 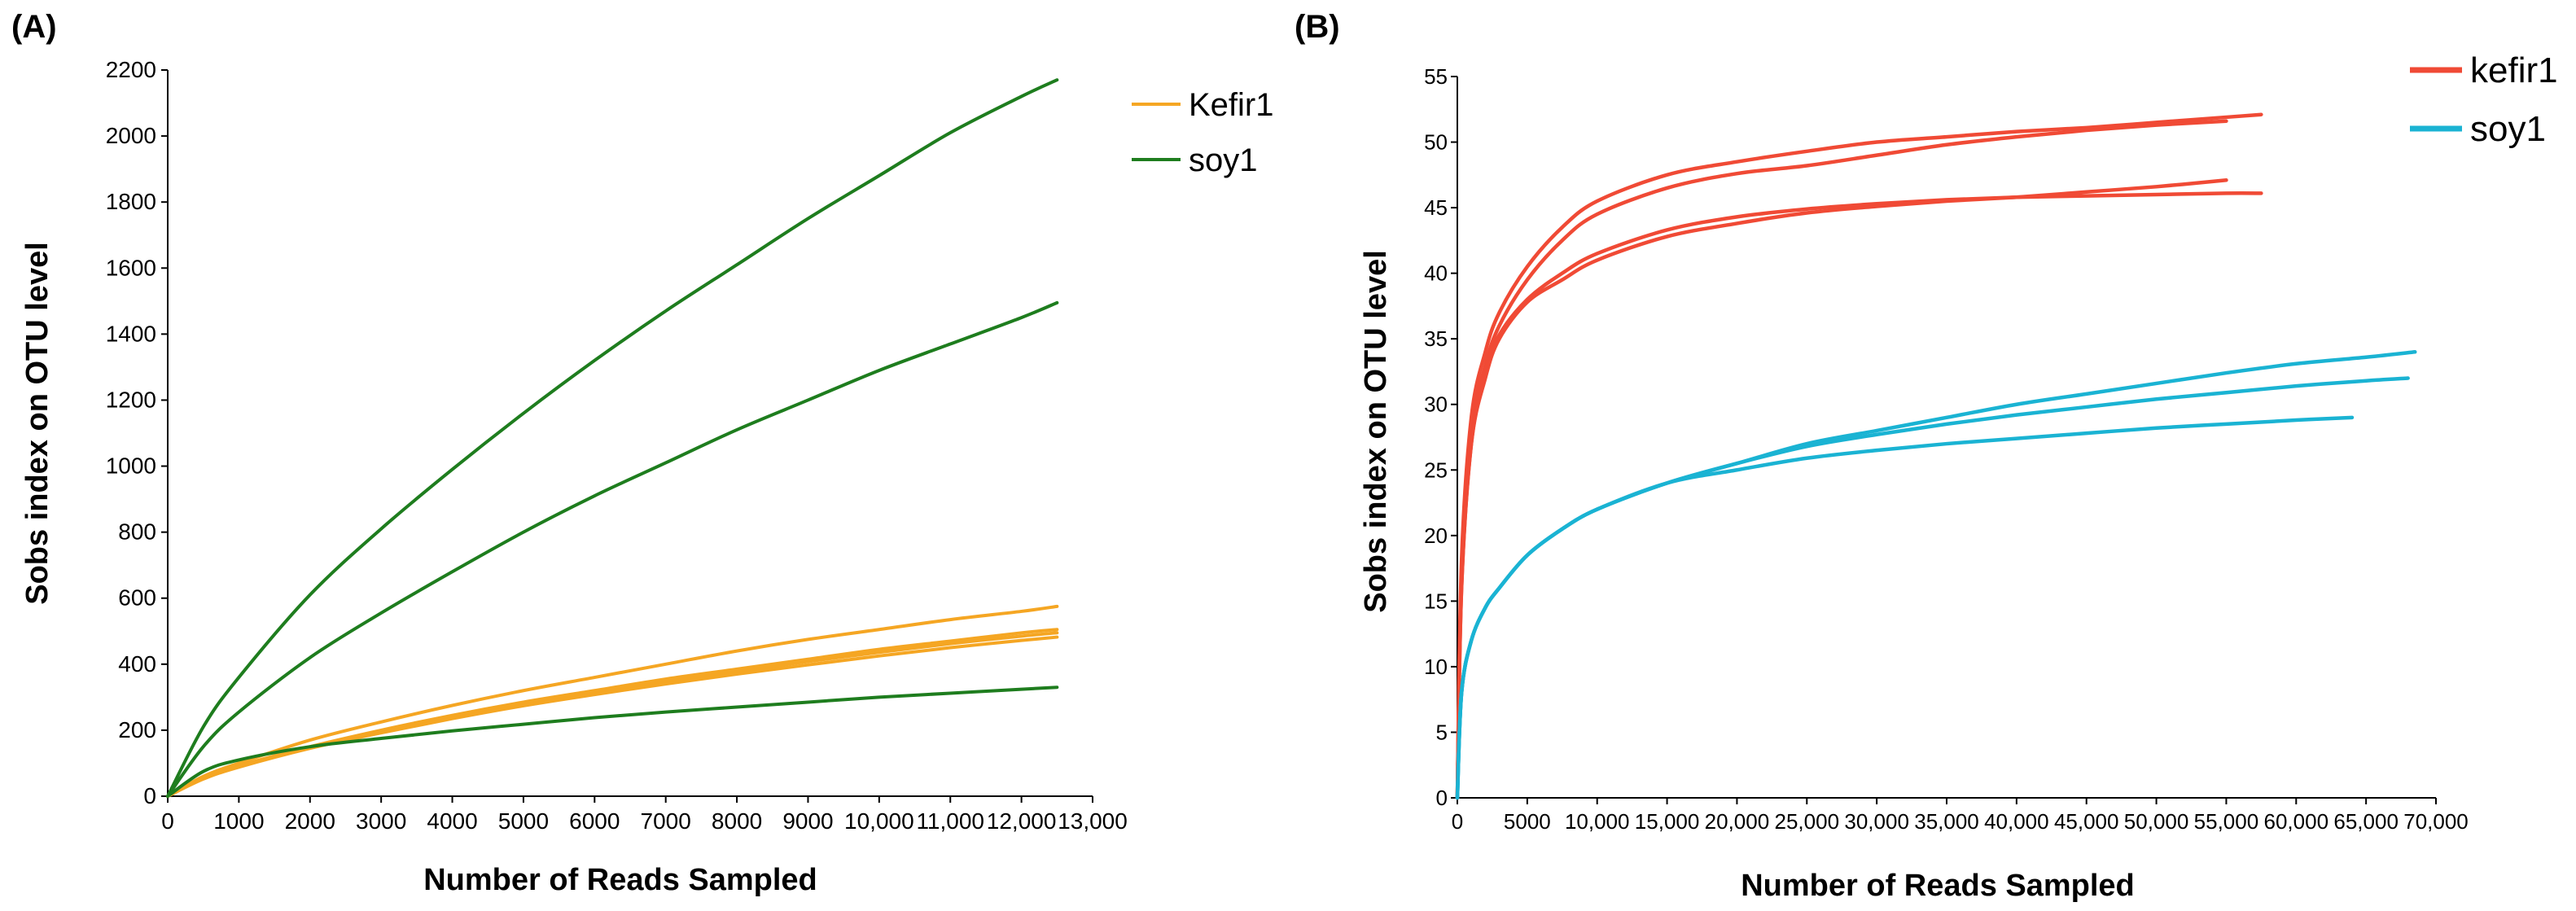 What do you see at coordinates (1436, 404) in the screenshot?
I see `panel-b-y-tick-label: 30` at bounding box center [1436, 404].